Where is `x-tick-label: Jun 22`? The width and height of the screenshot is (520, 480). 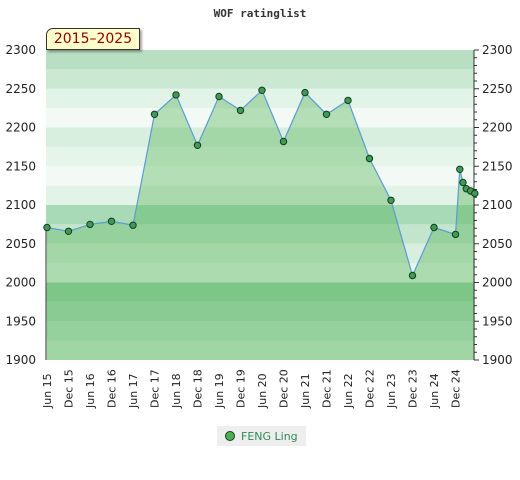
x-tick-label: Jun 22 is located at coordinates (348, 391).